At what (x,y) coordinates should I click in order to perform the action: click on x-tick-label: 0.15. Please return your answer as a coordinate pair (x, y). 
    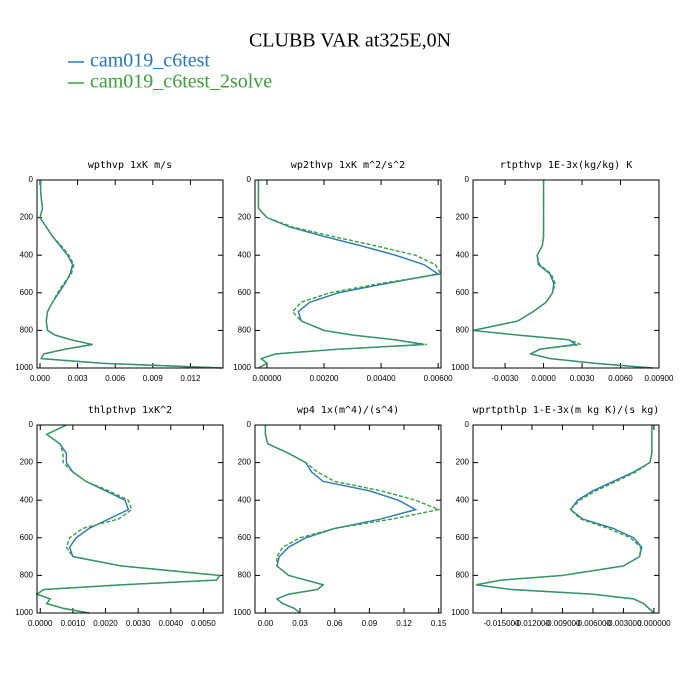
    Looking at the image, I should click on (439, 623).